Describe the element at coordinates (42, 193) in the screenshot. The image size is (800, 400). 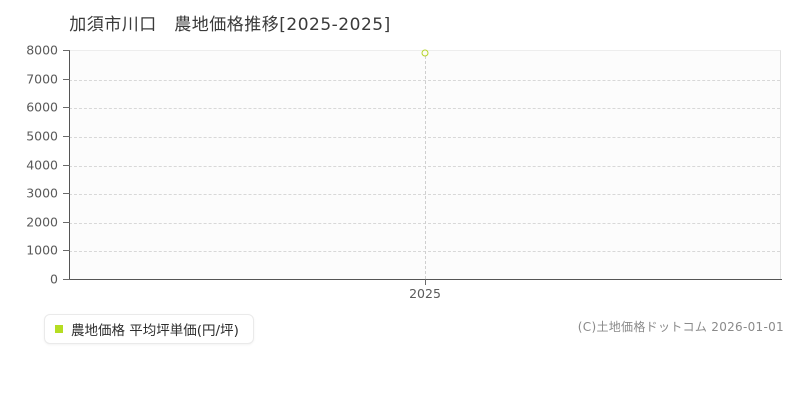
I see `y-axis-tick-label: 3000` at that location.